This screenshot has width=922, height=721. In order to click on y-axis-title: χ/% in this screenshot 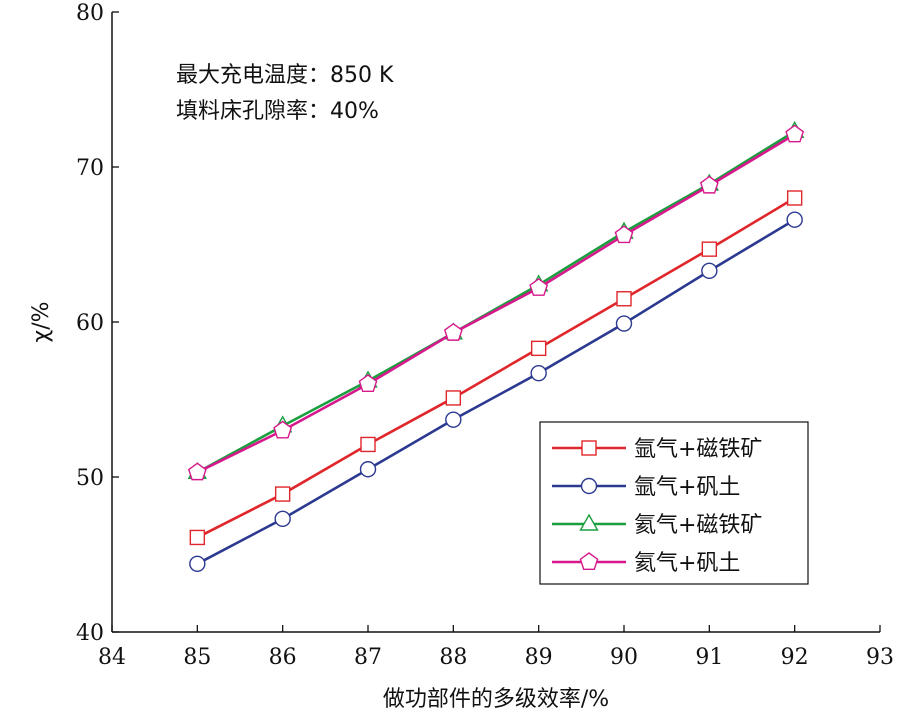, I will do `click(41, 321)`.